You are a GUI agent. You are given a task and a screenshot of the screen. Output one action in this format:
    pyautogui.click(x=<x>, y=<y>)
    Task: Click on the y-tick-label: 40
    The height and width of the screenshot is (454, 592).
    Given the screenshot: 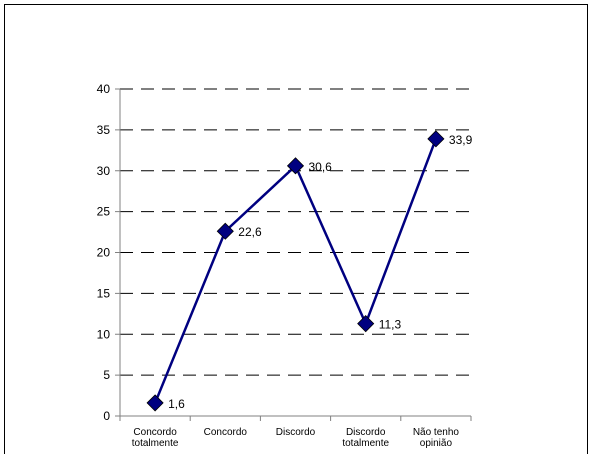 What is the action you would take?
    pyautogui.click(x=104, y=89)
    